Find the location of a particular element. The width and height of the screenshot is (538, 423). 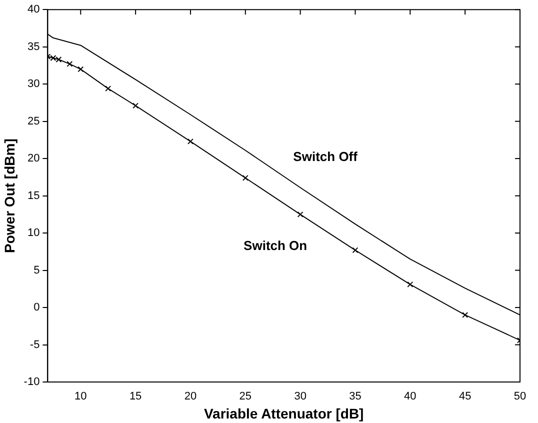

x-tick-label: 40 is located at coordinates (410, 396).